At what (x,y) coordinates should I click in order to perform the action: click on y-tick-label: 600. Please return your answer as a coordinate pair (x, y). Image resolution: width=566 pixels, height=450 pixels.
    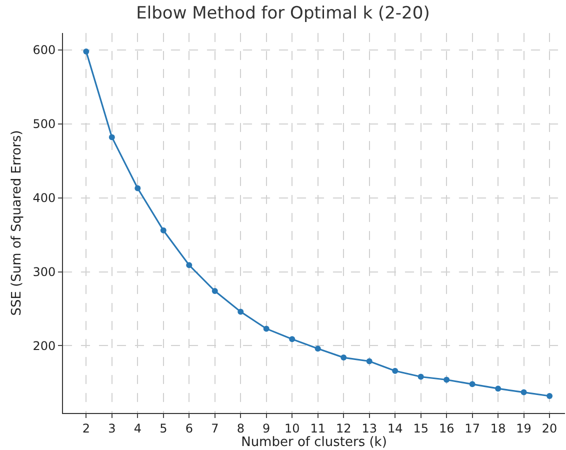
    Looking at the image, I should click on (44, 50).